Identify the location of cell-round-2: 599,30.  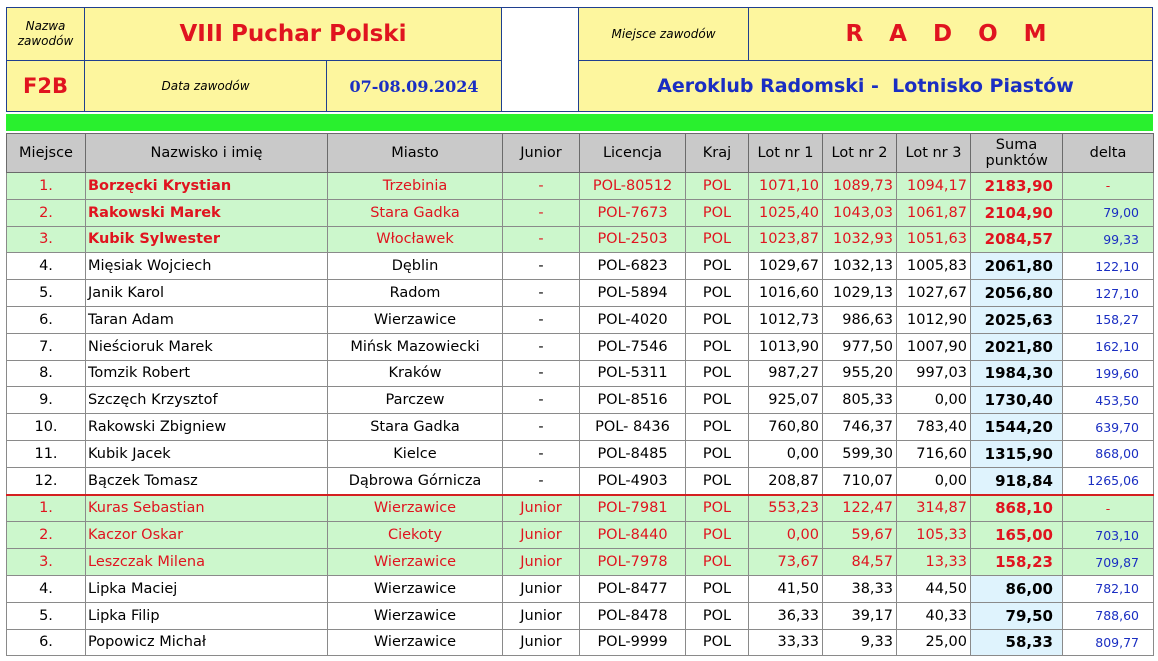
(859, 453).